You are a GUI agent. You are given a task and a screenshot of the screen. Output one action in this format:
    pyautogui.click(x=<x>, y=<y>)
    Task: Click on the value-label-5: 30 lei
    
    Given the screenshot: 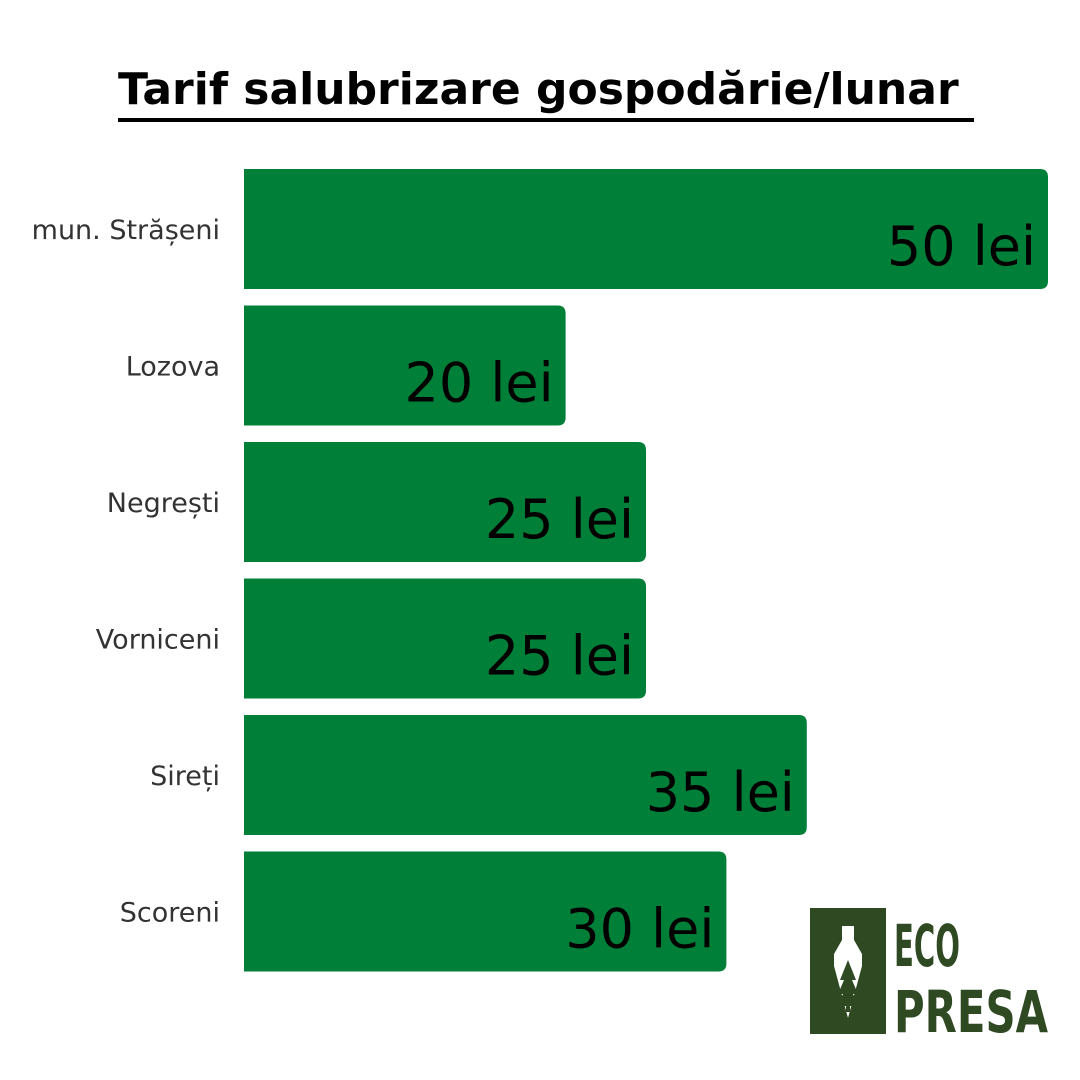 What is the action you would take?
    pyautogui.click(x=639, y=929)
    